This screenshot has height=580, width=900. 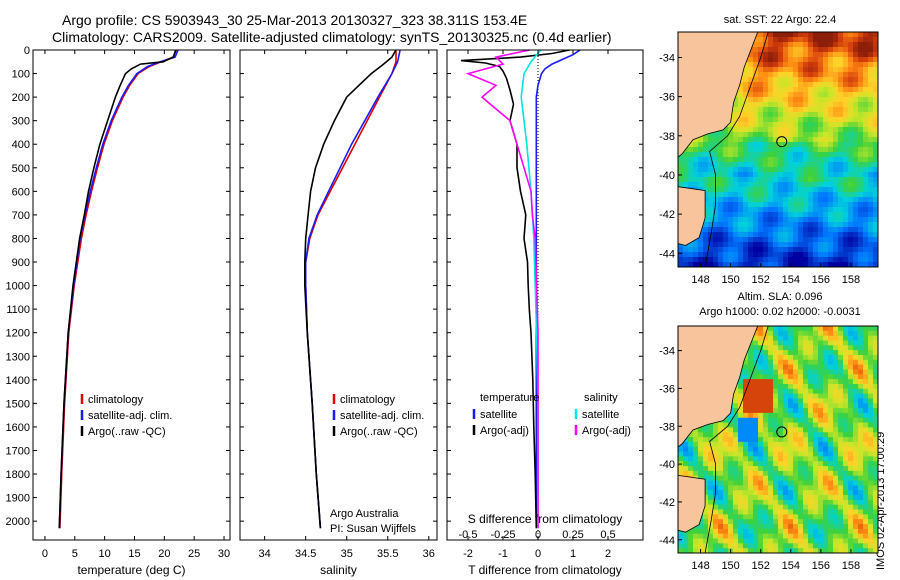 I want to click on y-tick-label: 1300, so click(x=18, y=357).